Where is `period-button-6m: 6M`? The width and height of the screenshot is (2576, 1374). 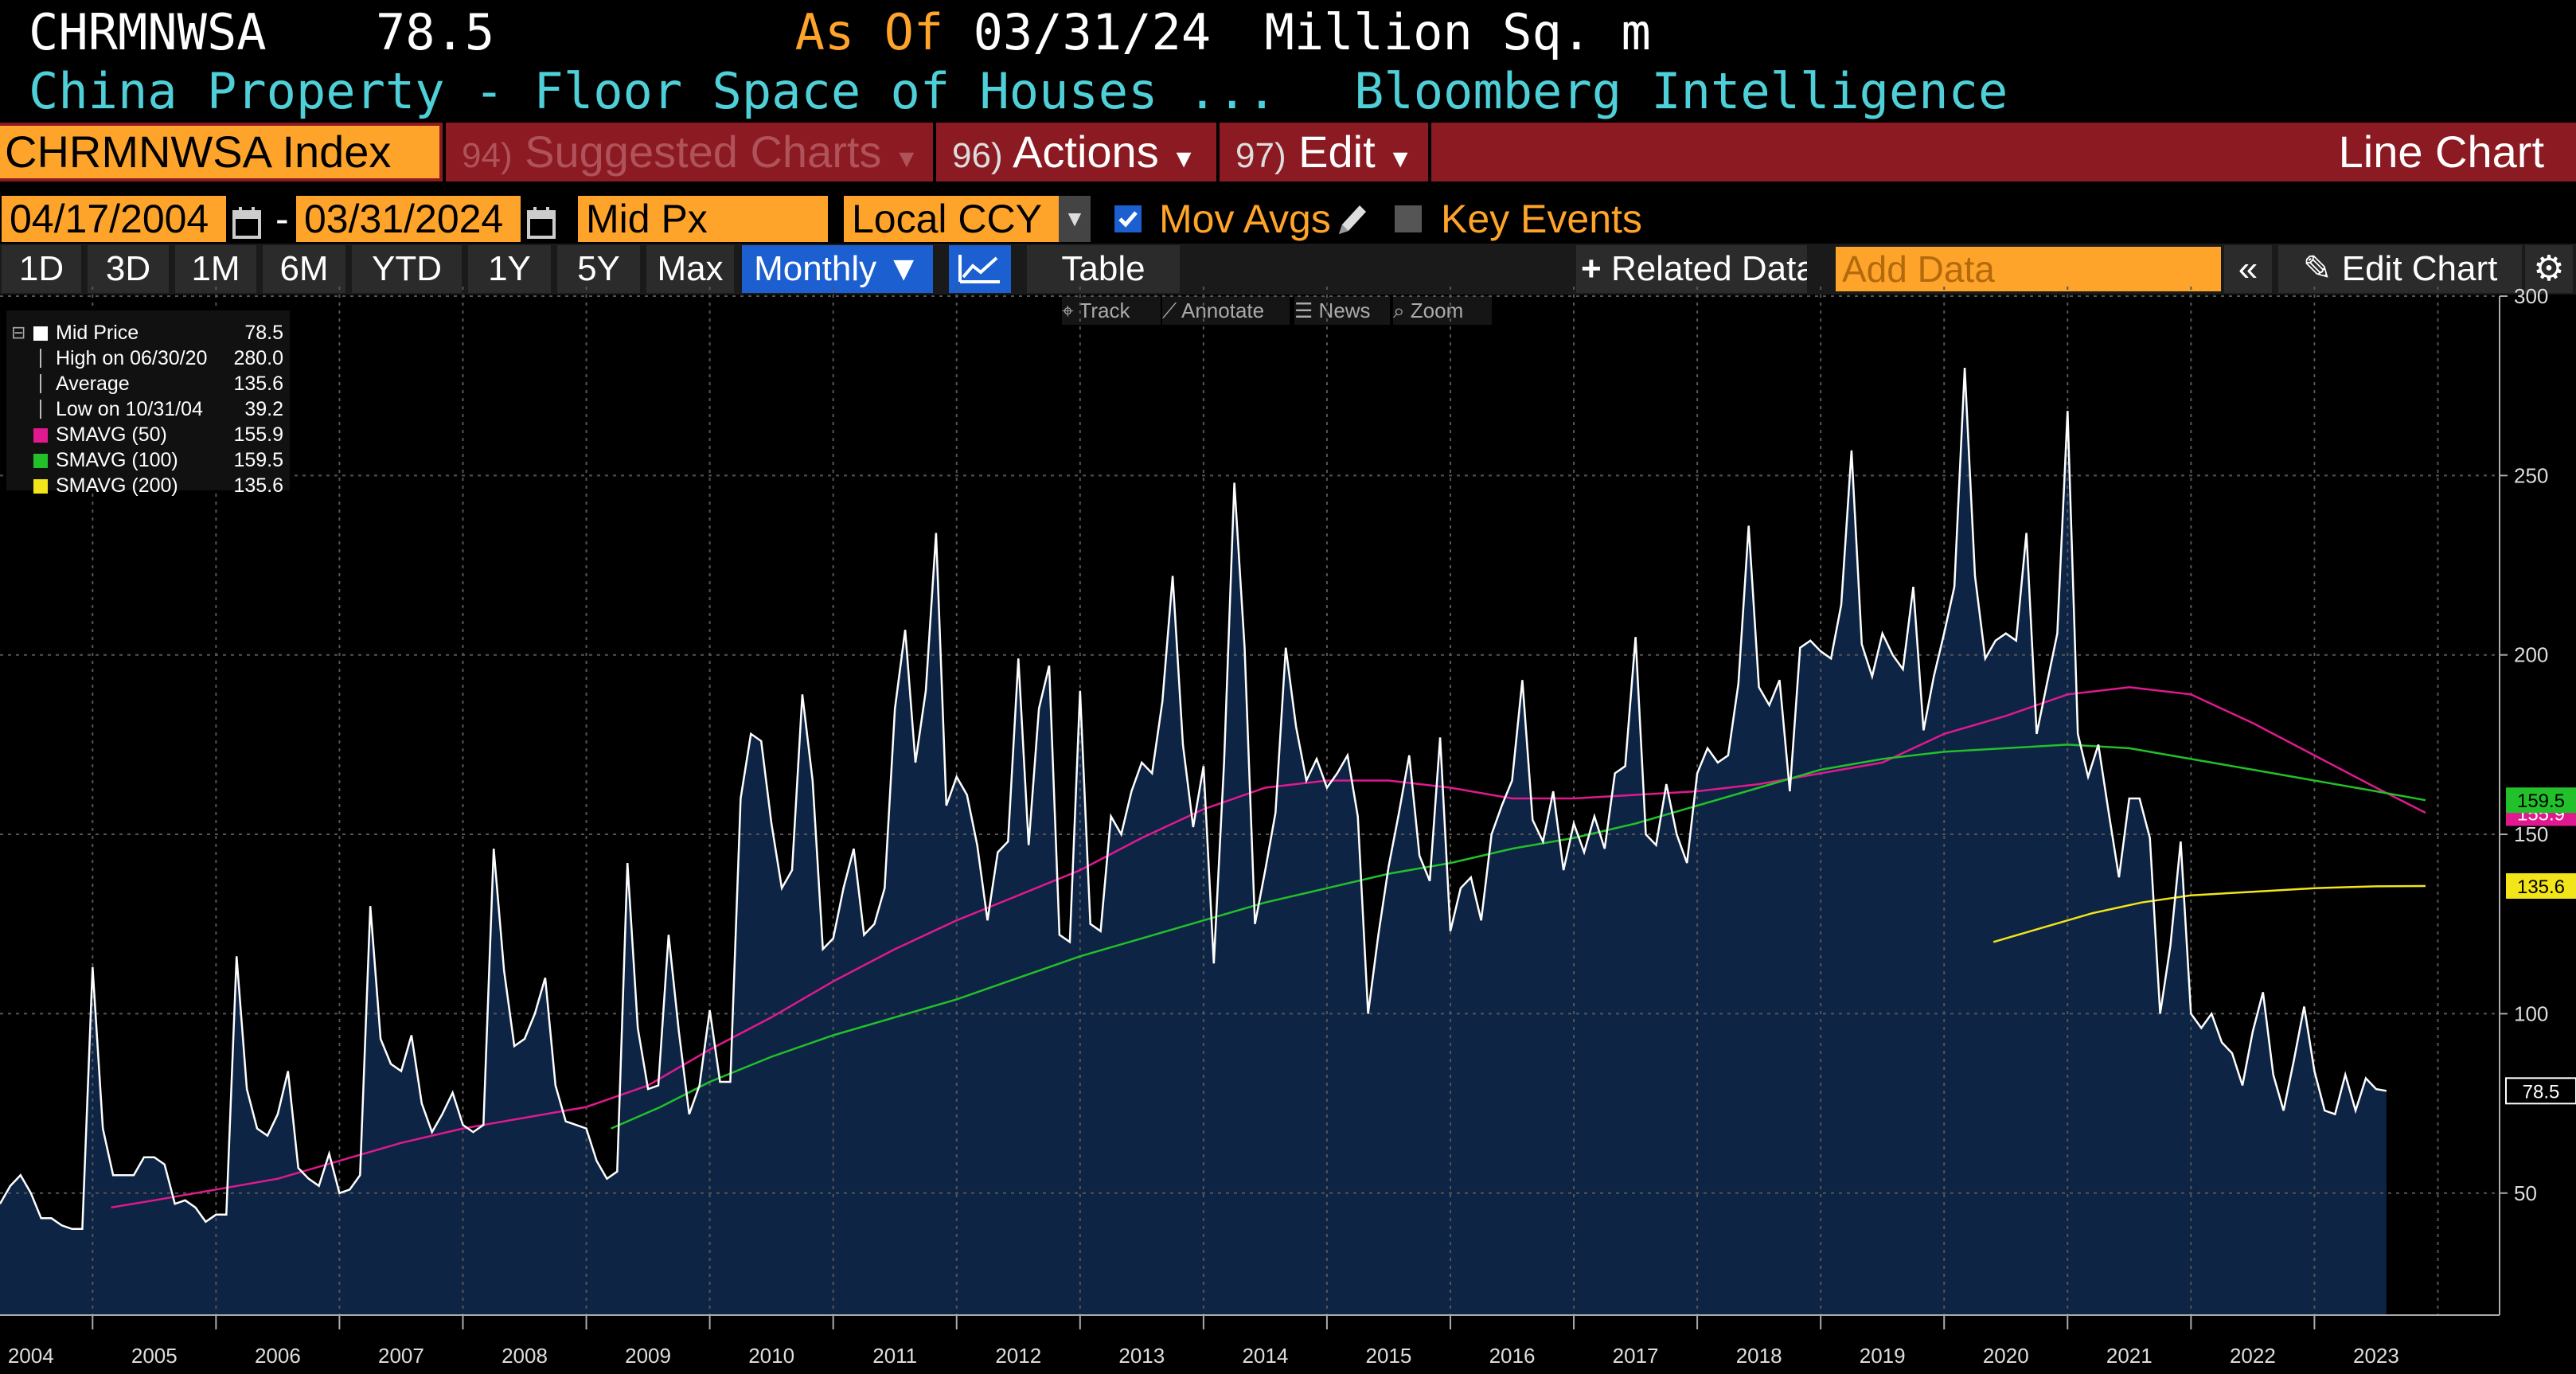 period-button-6m: 6M is located at coordinates (304, 269).